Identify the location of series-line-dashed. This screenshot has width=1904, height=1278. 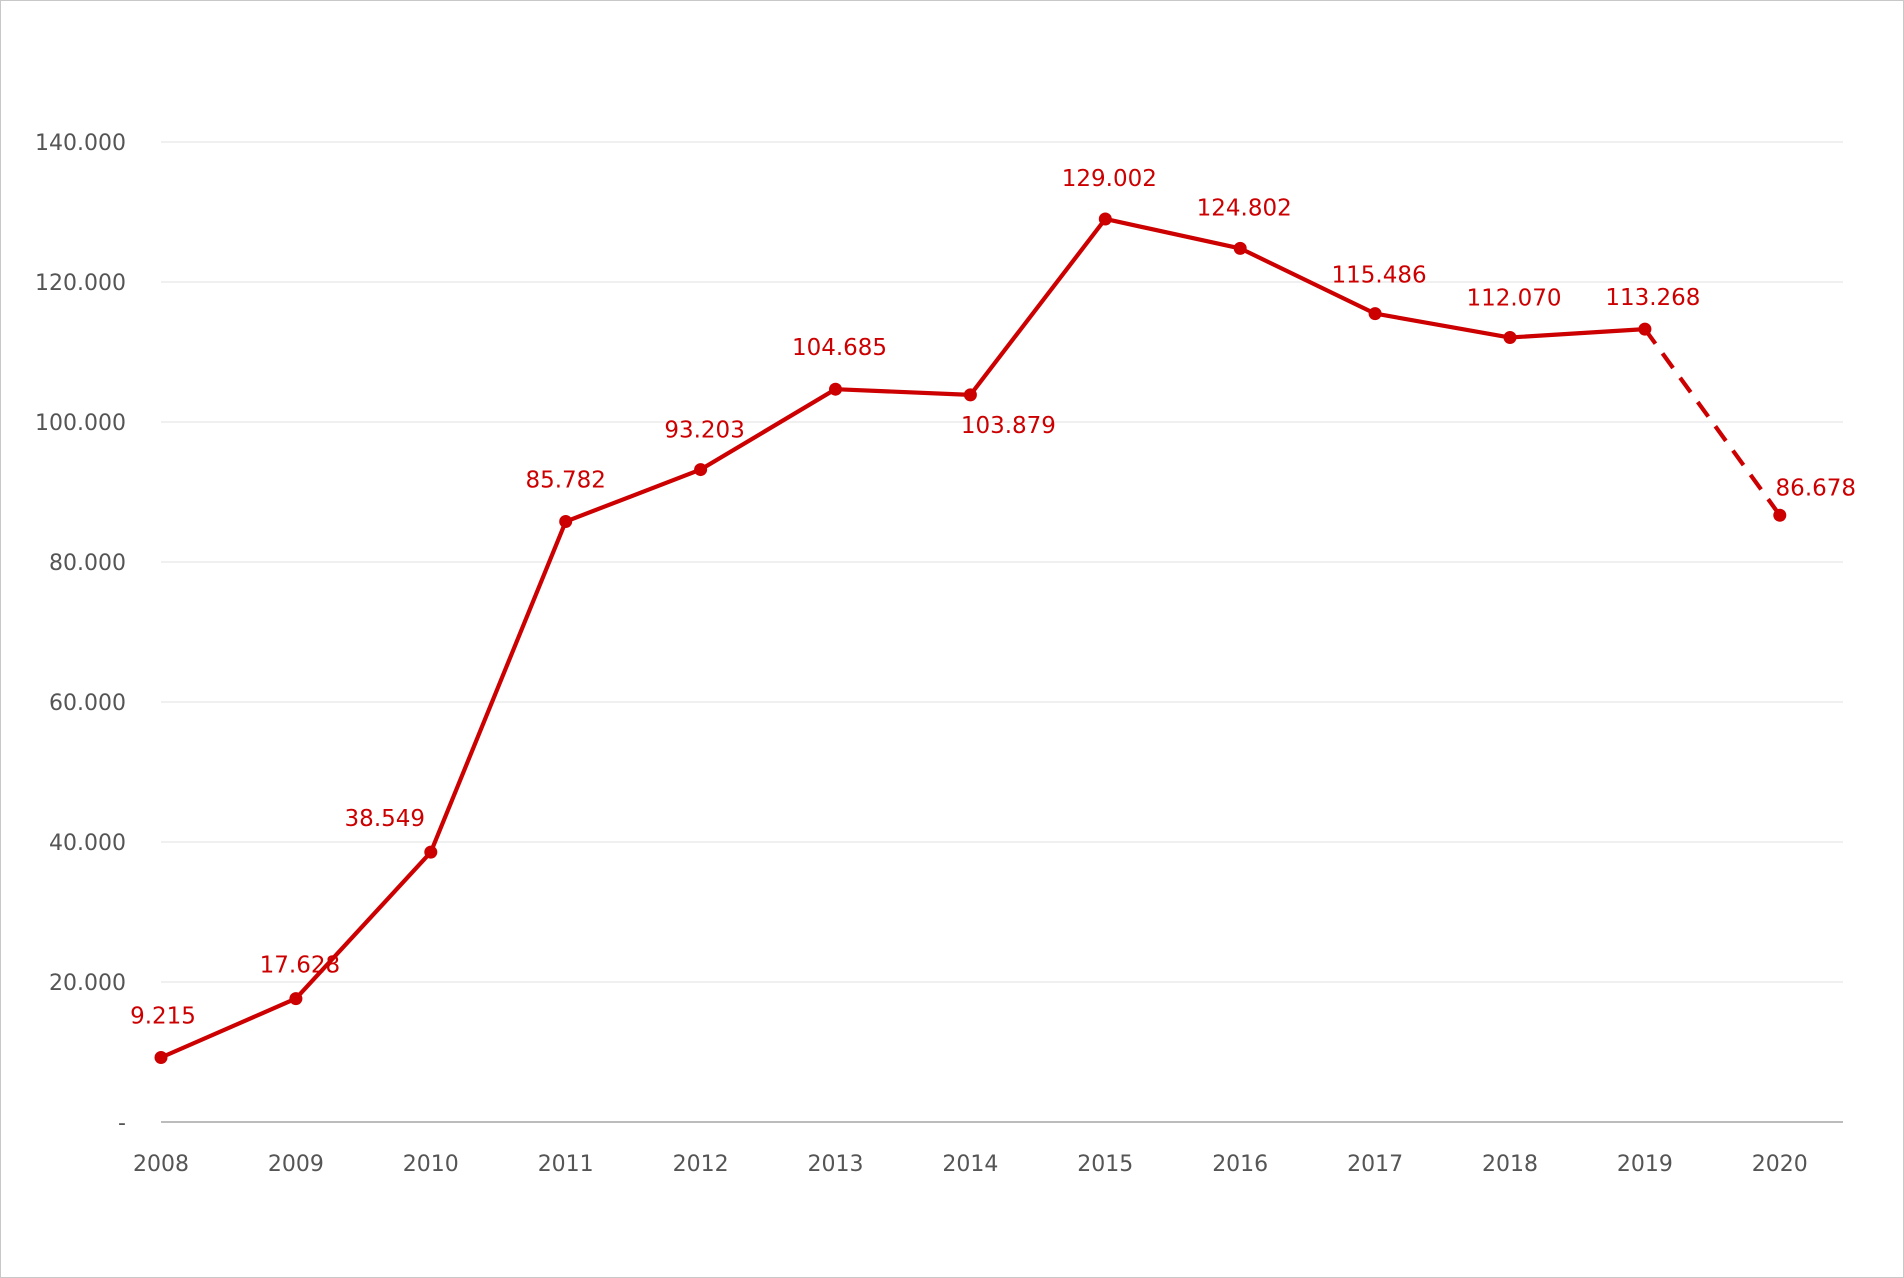
(1712, 422).